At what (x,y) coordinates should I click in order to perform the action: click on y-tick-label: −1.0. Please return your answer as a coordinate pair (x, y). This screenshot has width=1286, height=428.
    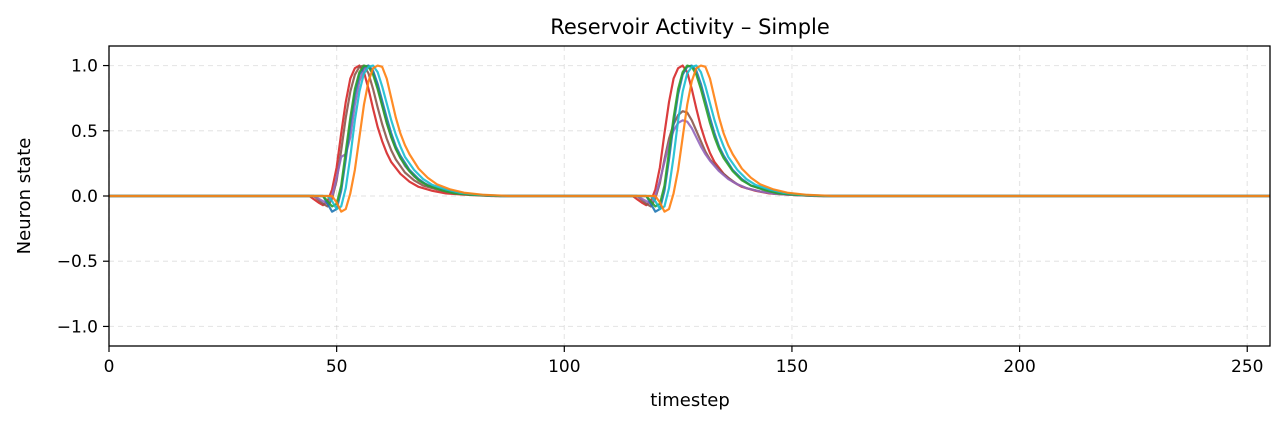
    Looking at the image, I should click on (77, 327).